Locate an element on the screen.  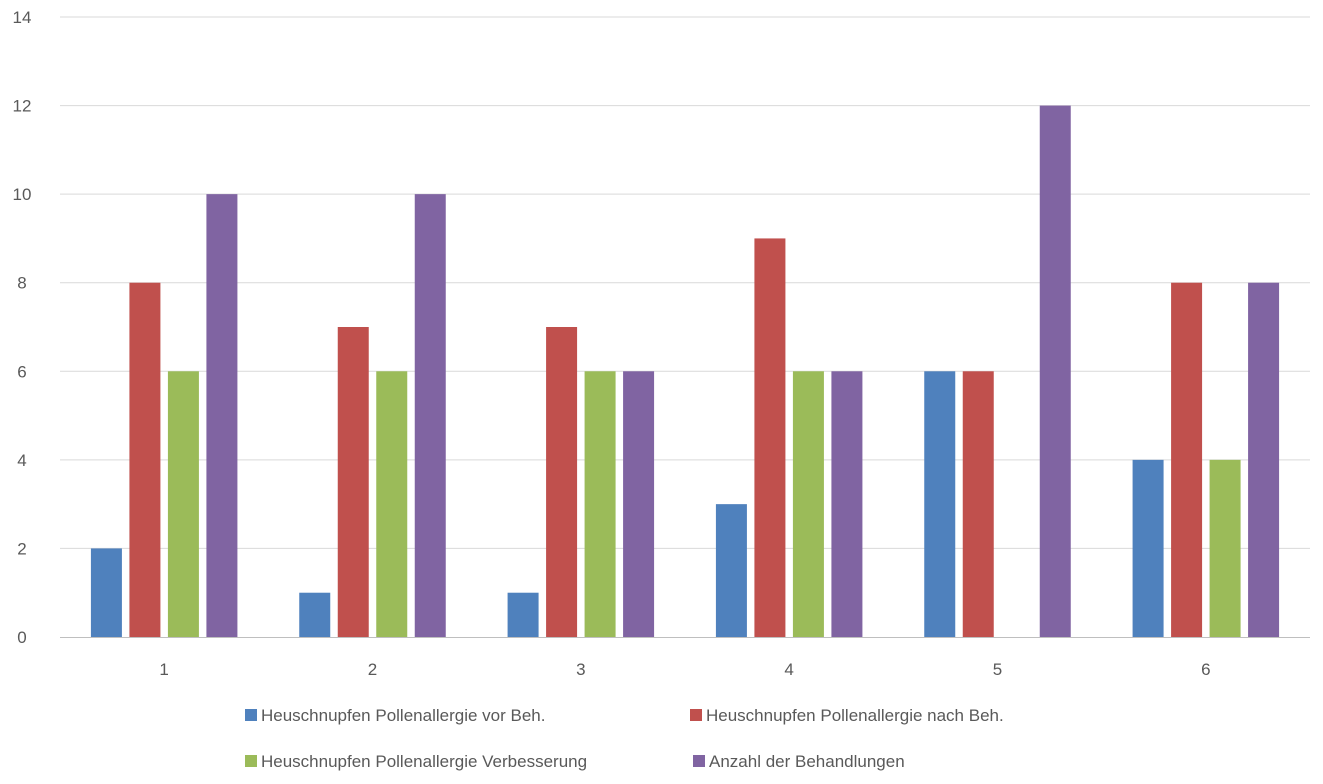
legend-label: Heuschnupfen Pollenallergie vor Beh. is located at coordinates (403, 715).